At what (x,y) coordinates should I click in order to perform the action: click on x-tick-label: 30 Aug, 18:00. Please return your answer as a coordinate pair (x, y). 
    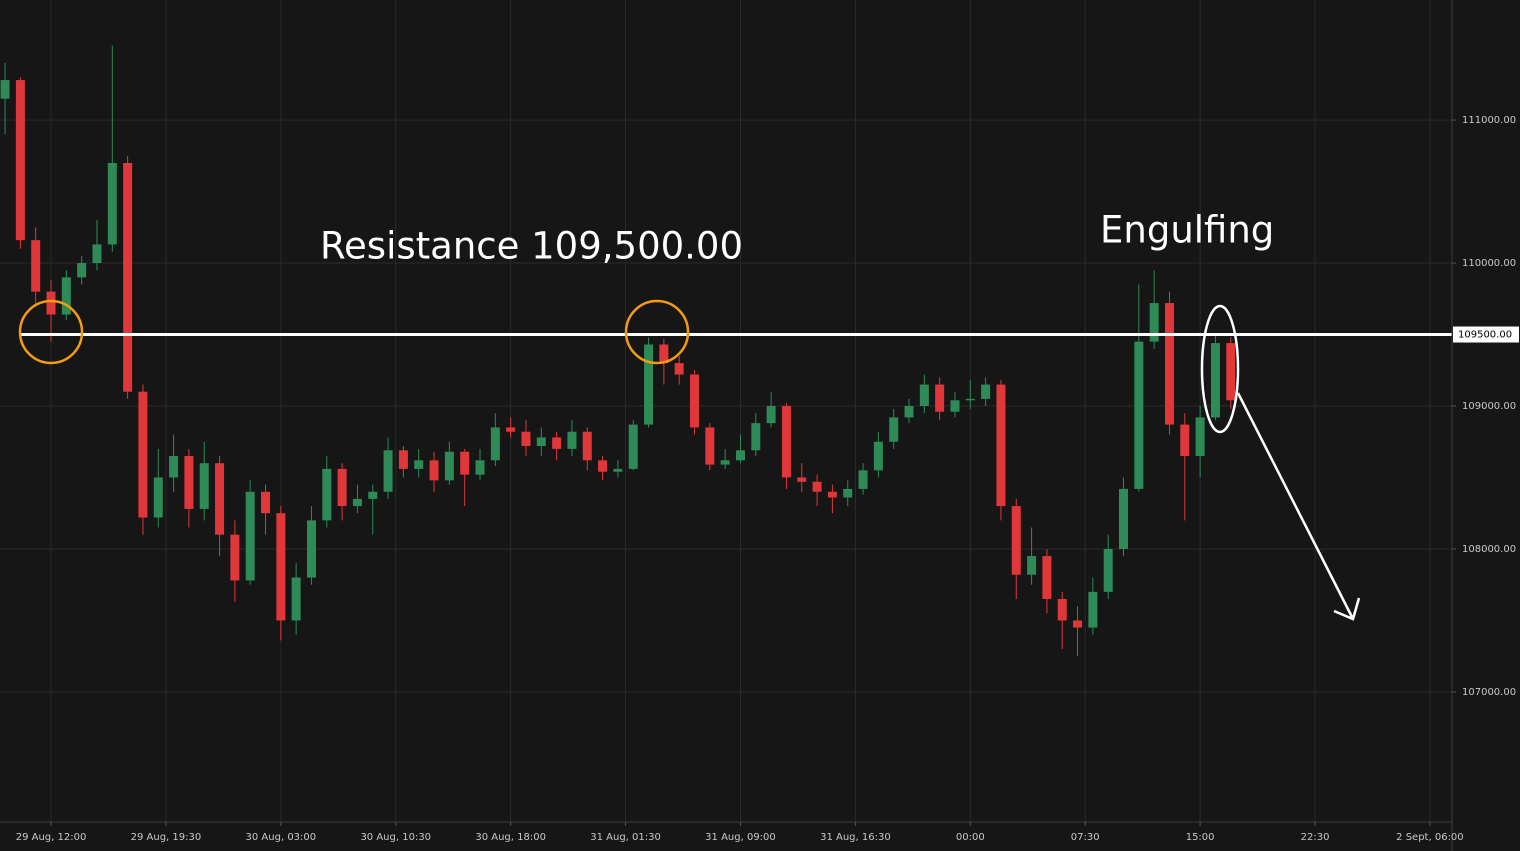
    Looking at the image, I should click on (510, 837).